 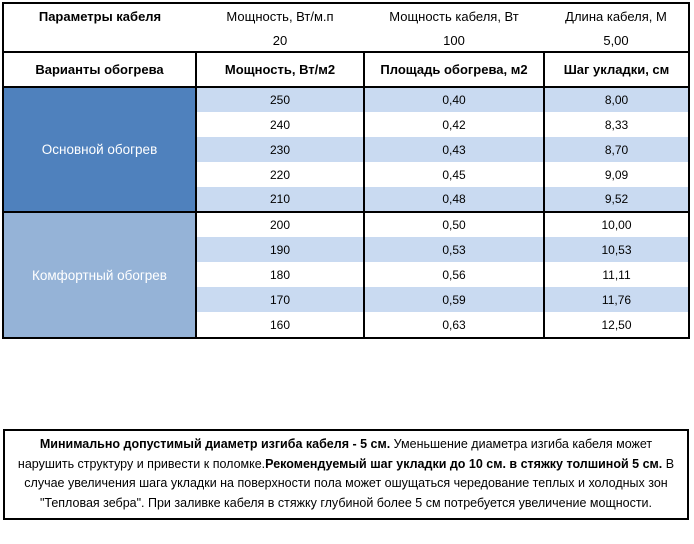 What do you see at coordinates (279, 174) in the screenshot?
I see `cell-power: 220` at bounding box center [279, 174].